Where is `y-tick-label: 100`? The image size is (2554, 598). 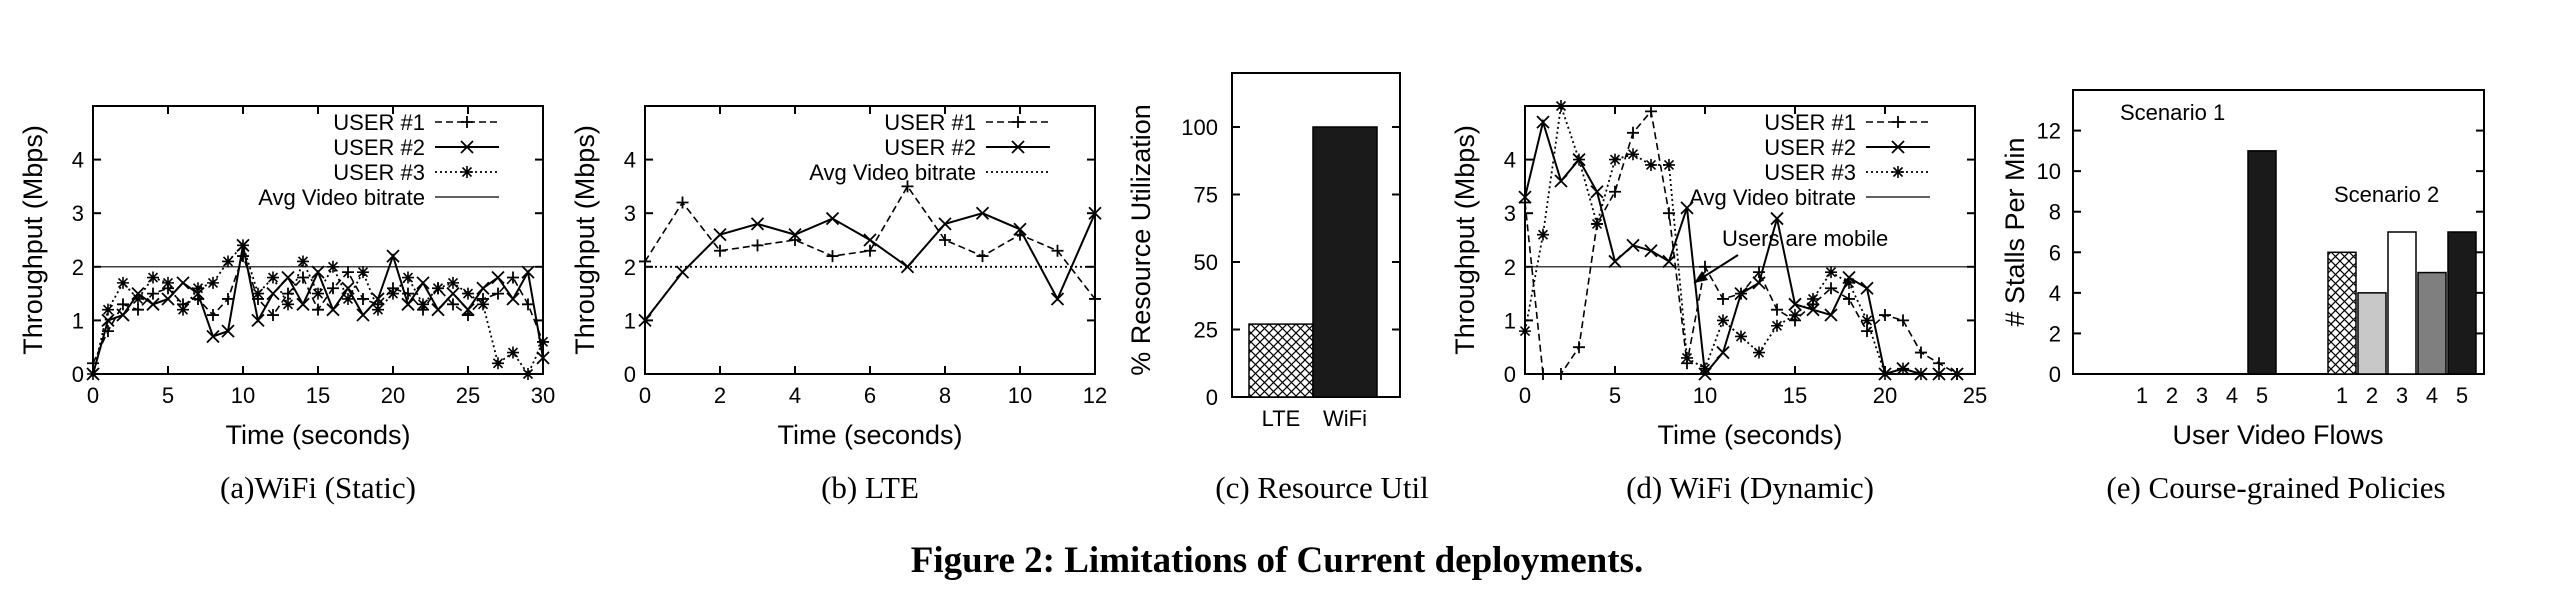 y-tick-label: 100 is located at coordinates (1199, 127).